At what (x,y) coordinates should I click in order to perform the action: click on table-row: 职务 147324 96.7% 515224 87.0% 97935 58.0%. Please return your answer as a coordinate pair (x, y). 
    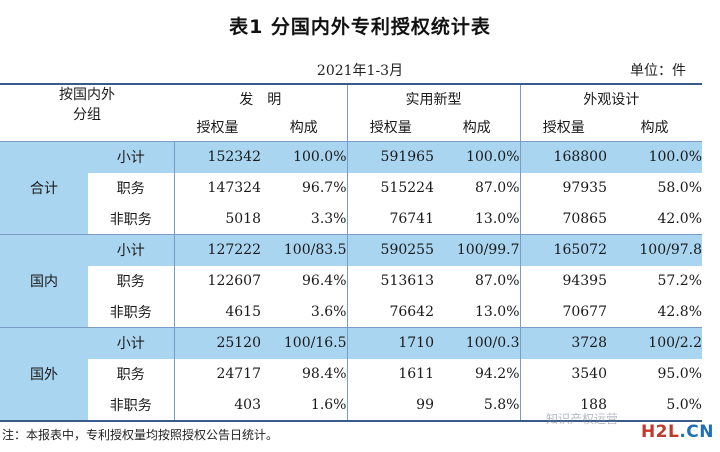
    Looking at the image, I should click on (351, 188).